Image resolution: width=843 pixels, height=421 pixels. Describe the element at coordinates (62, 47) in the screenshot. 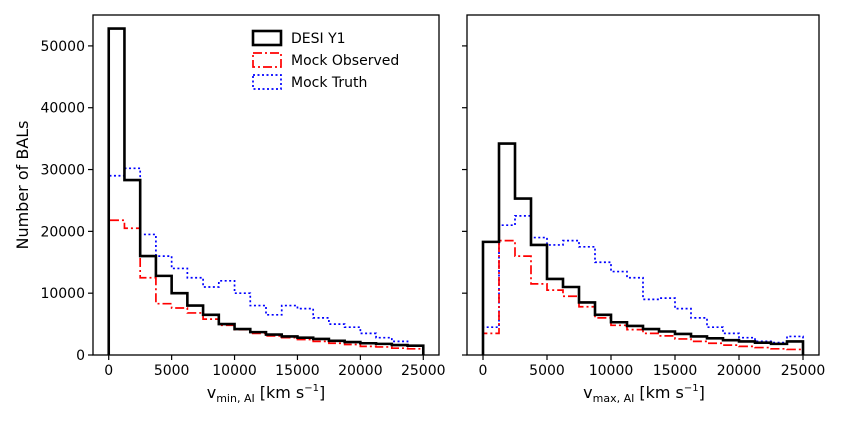

I see `left-y-tick-label: 50000` at that location.